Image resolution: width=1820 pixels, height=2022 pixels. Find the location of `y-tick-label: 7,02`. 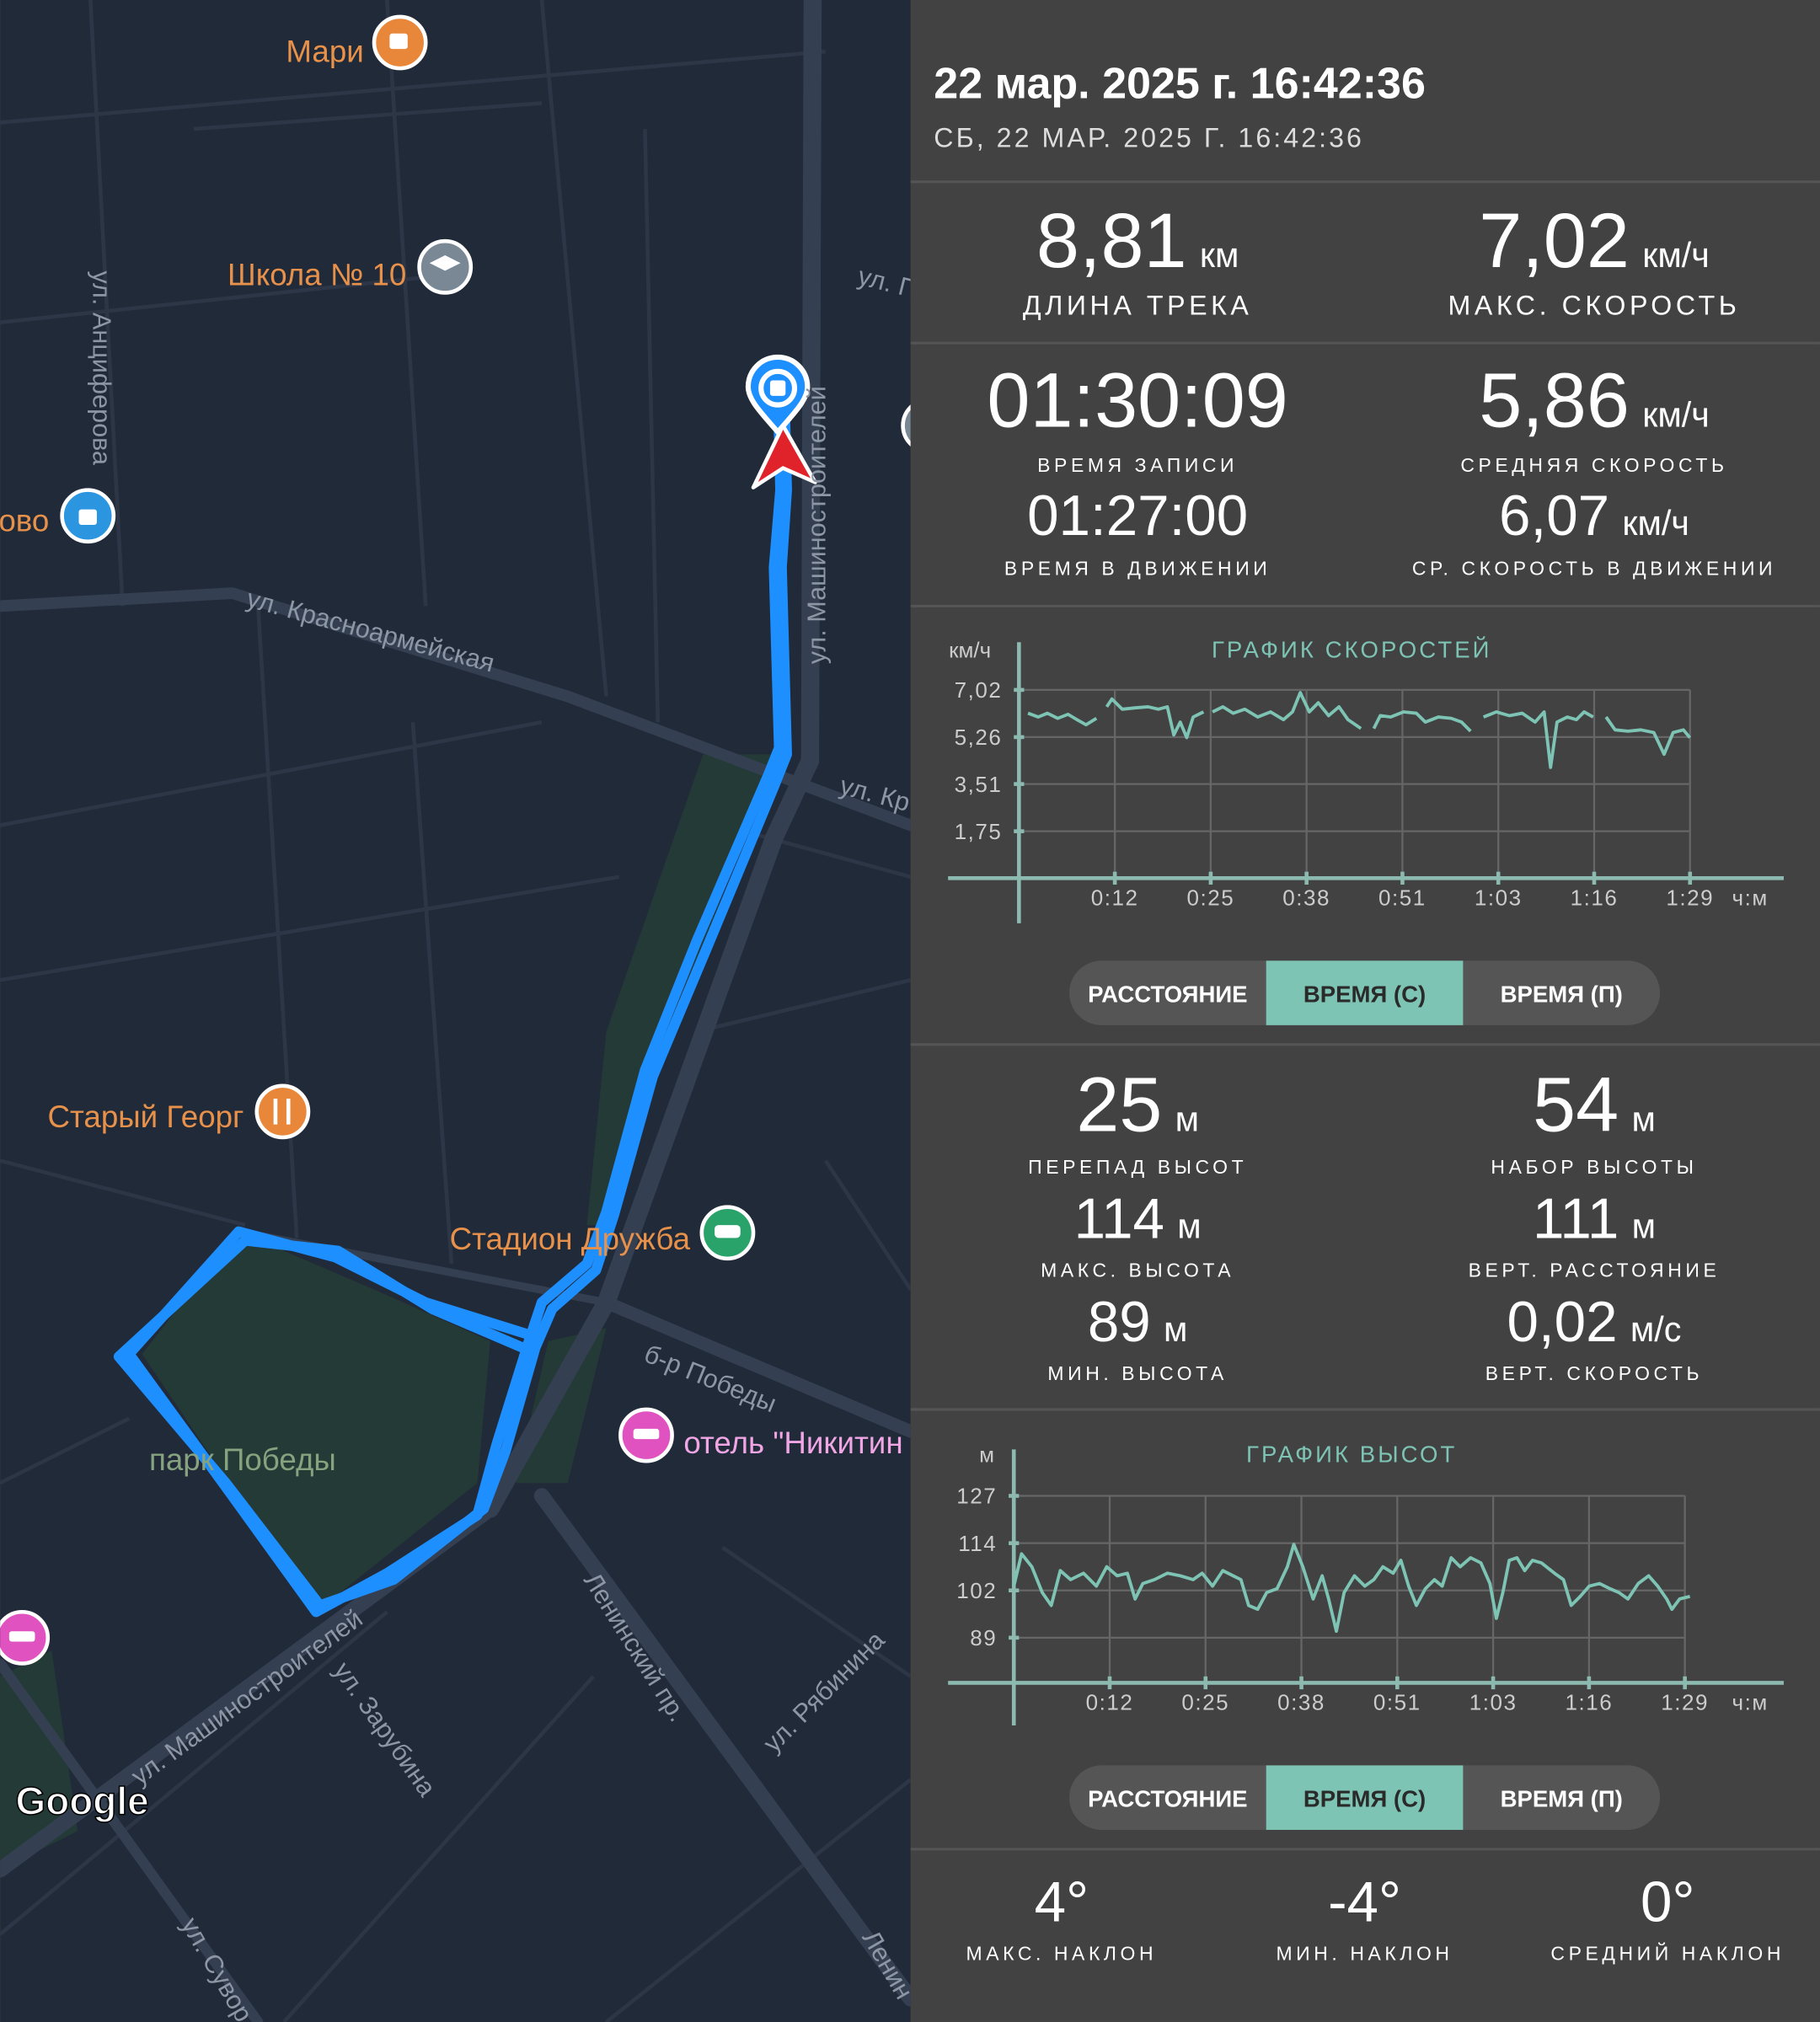

y-tick-label: 7,02 is located at coordinates (979, 690).